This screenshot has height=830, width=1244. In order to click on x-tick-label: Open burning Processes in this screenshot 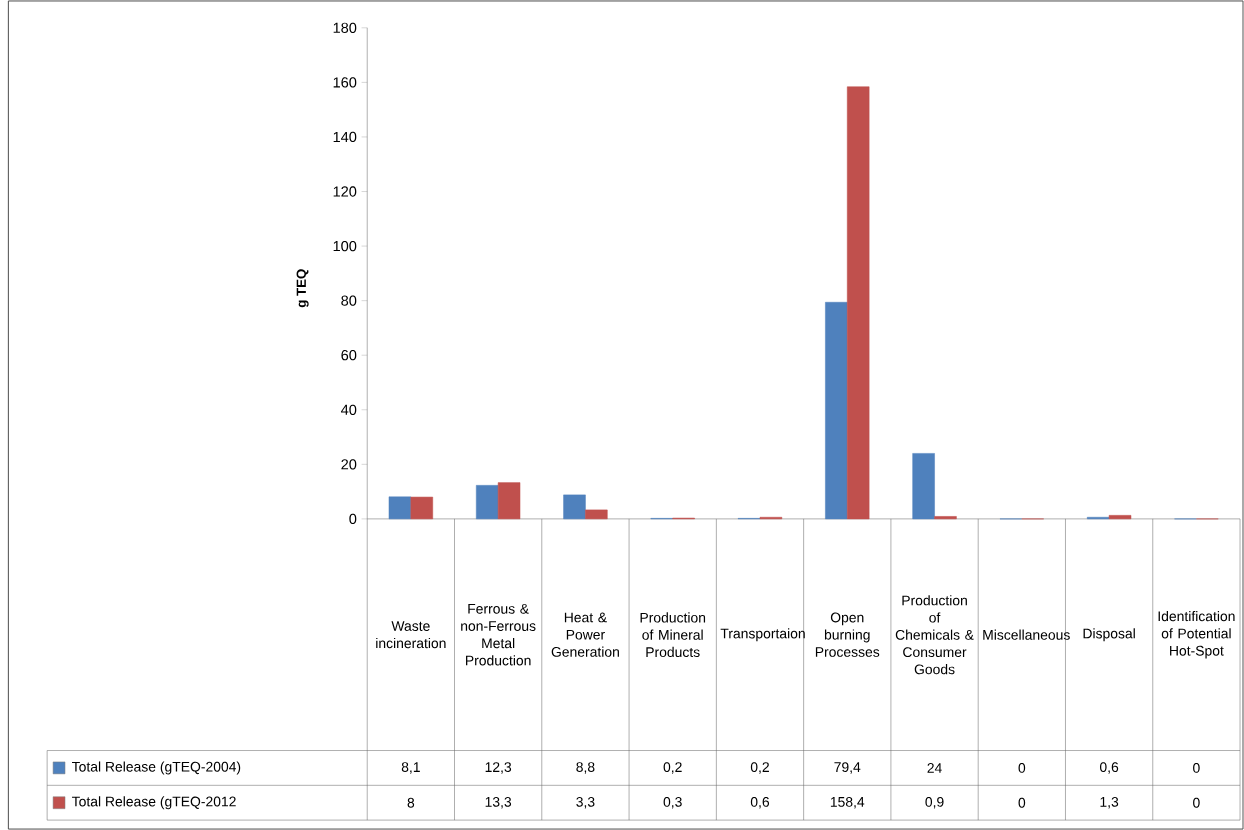, I will do `click(847, 634)`.